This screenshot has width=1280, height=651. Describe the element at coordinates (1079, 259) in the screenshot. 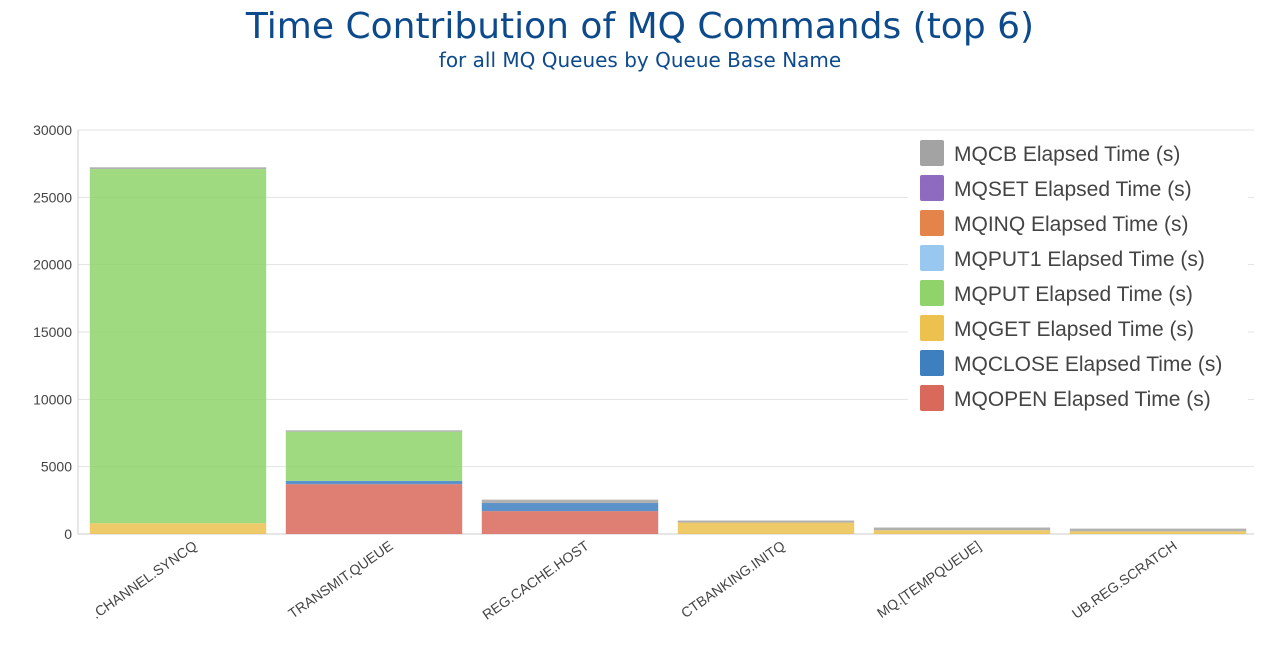

I see `legend-label: MQPUT1 Elapsed Time (s)` at that location.